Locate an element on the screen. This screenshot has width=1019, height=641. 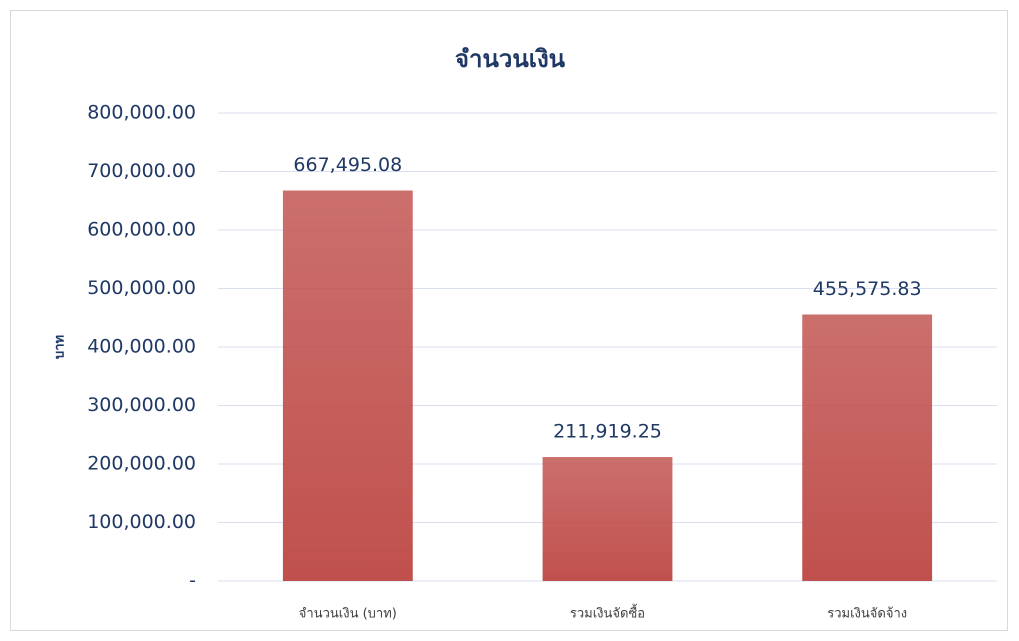
y-tick-label: 400,000.00 is located at coordinates (141, 347).